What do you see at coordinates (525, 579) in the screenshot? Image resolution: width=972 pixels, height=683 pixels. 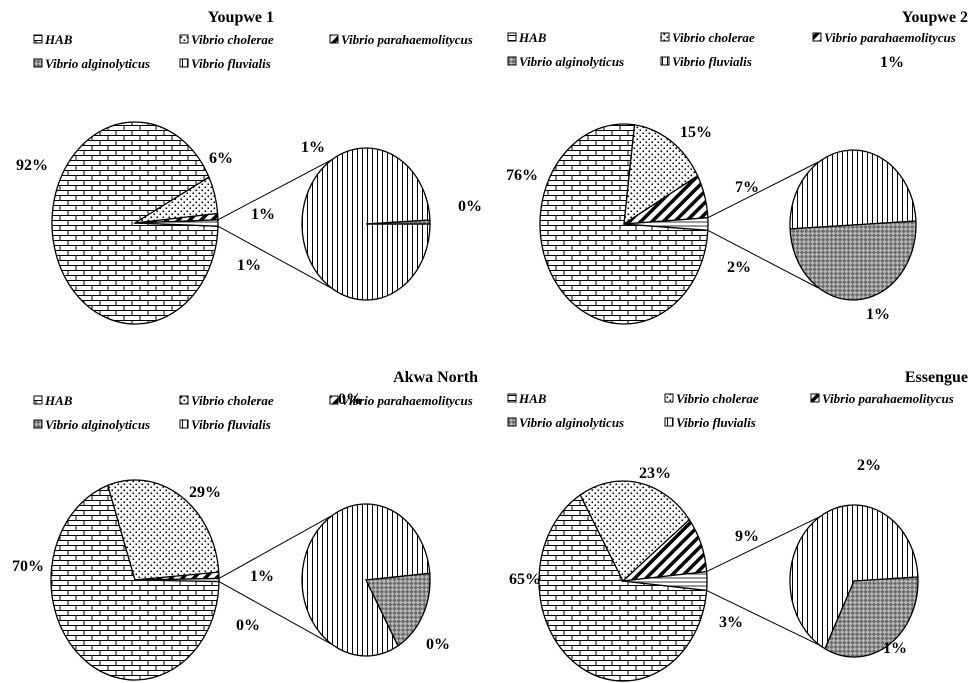 I see `main-slice-label: 65%` at bounding box center [525, 579].